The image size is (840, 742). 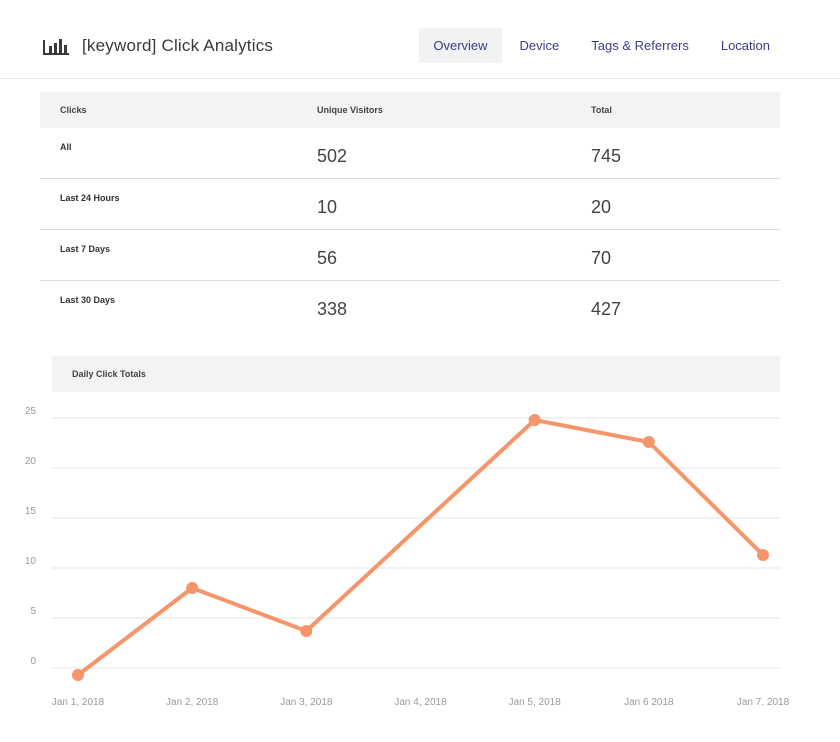 I want to click on tab-location: Location, so click(x=745, y=45).